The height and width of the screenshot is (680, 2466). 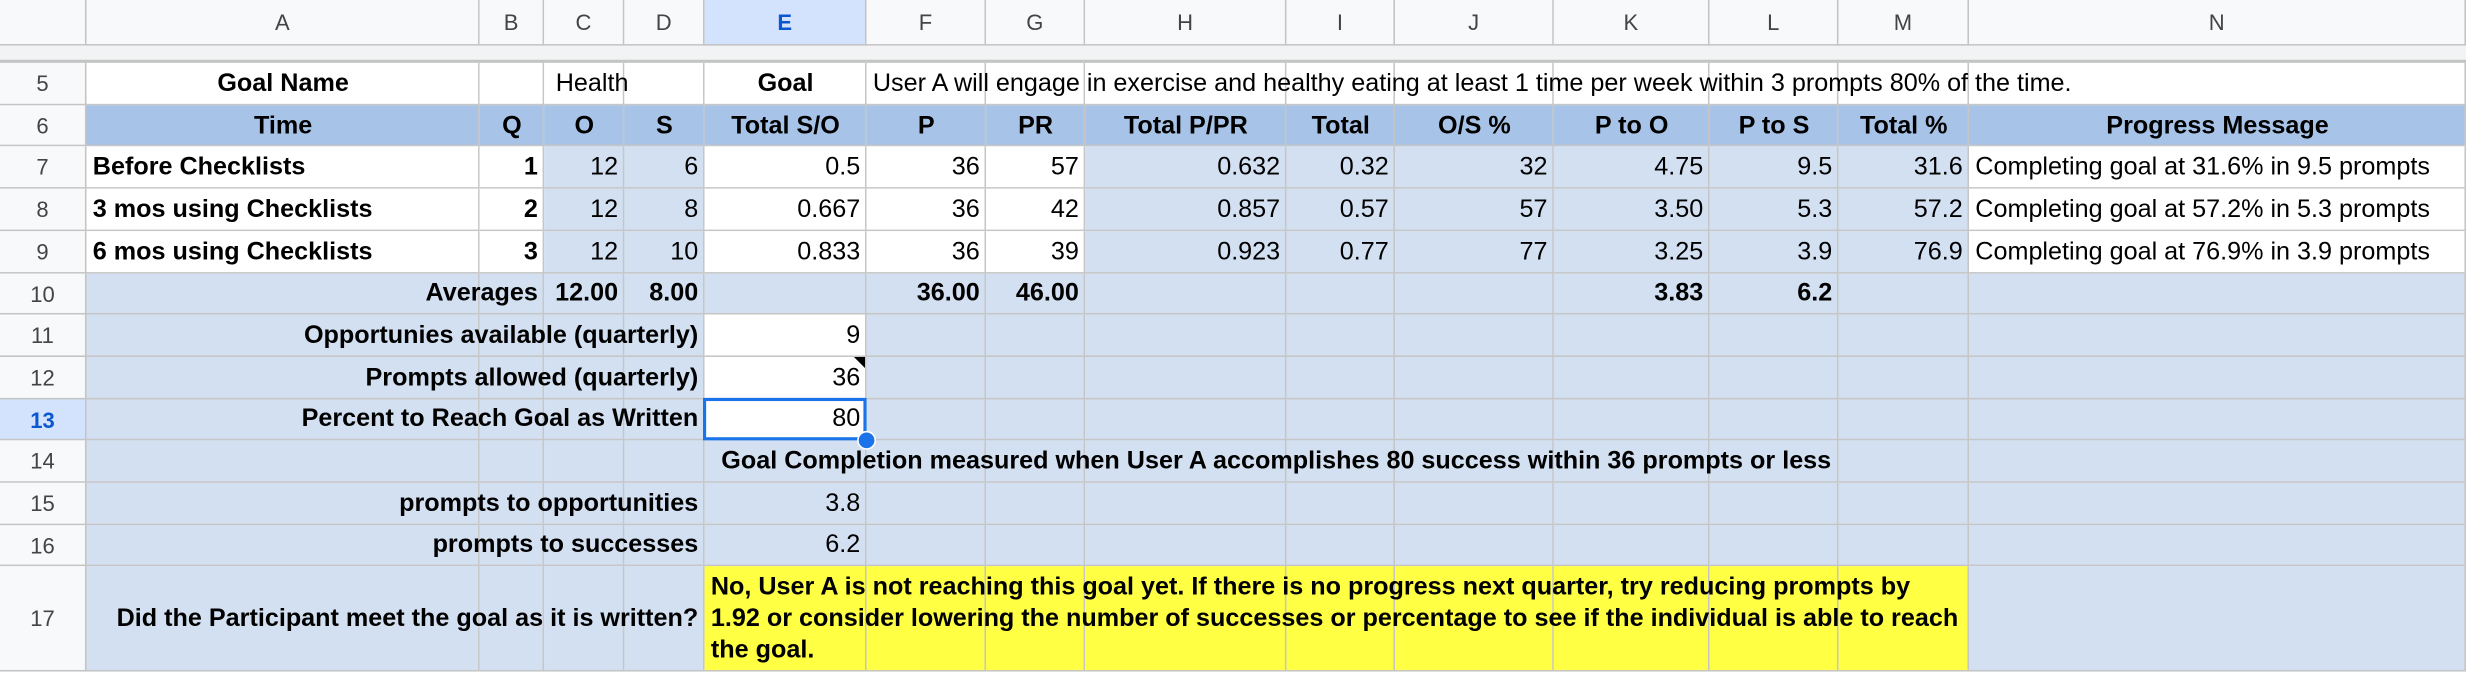 What do you see at coordinates (481, 293) in the screenshot?
I see `cell: Averages` at bounding box center [481, 293].